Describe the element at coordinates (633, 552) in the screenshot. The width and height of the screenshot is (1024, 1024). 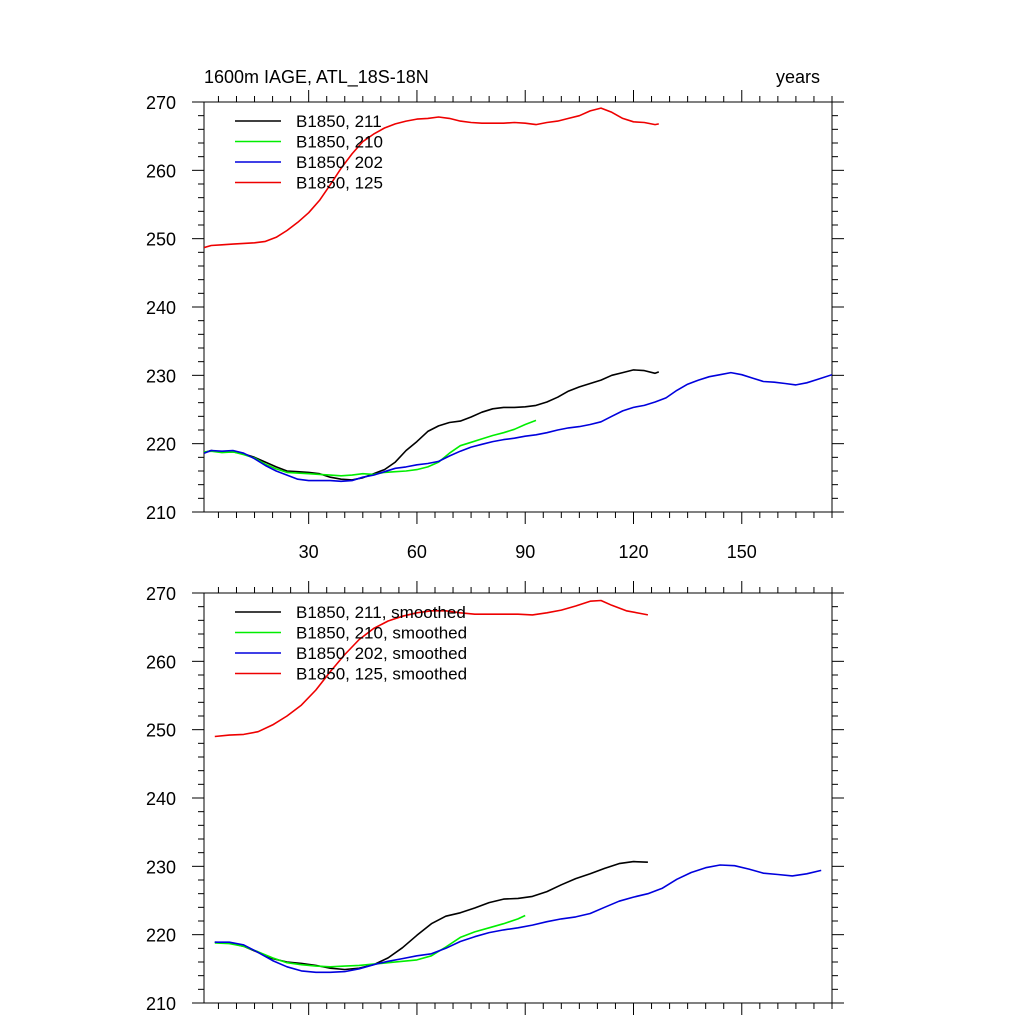
I see `x-tick-label: 120` at that location.